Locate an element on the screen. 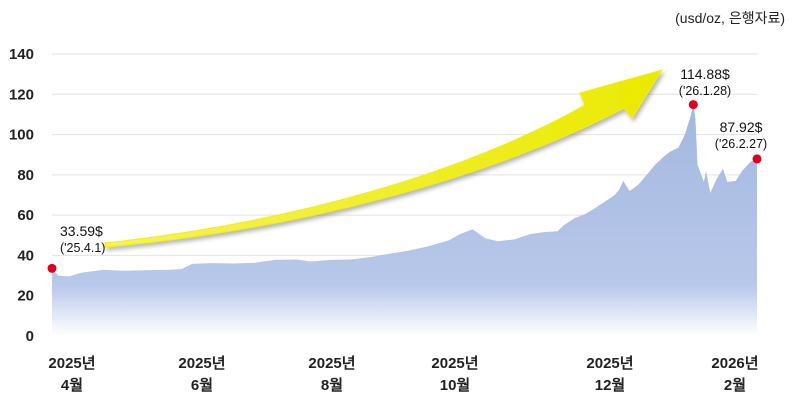 The height and width of the screenshot is (410, 795). y-tick-label: 0 is located at coordinates (30, 336).